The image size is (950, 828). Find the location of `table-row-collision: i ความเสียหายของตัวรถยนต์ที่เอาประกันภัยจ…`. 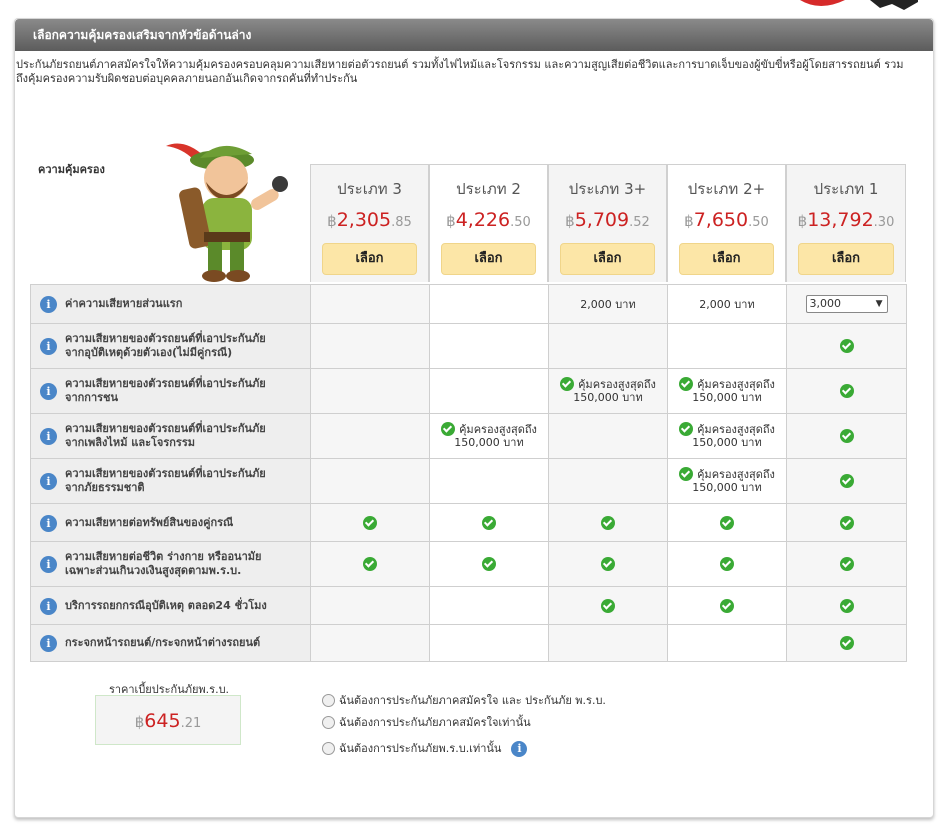

table-row-collision: i ความเสียหายของตัวรถยนต์ที่เอาประกันภัยจ… is located at coordinates (468, 391).